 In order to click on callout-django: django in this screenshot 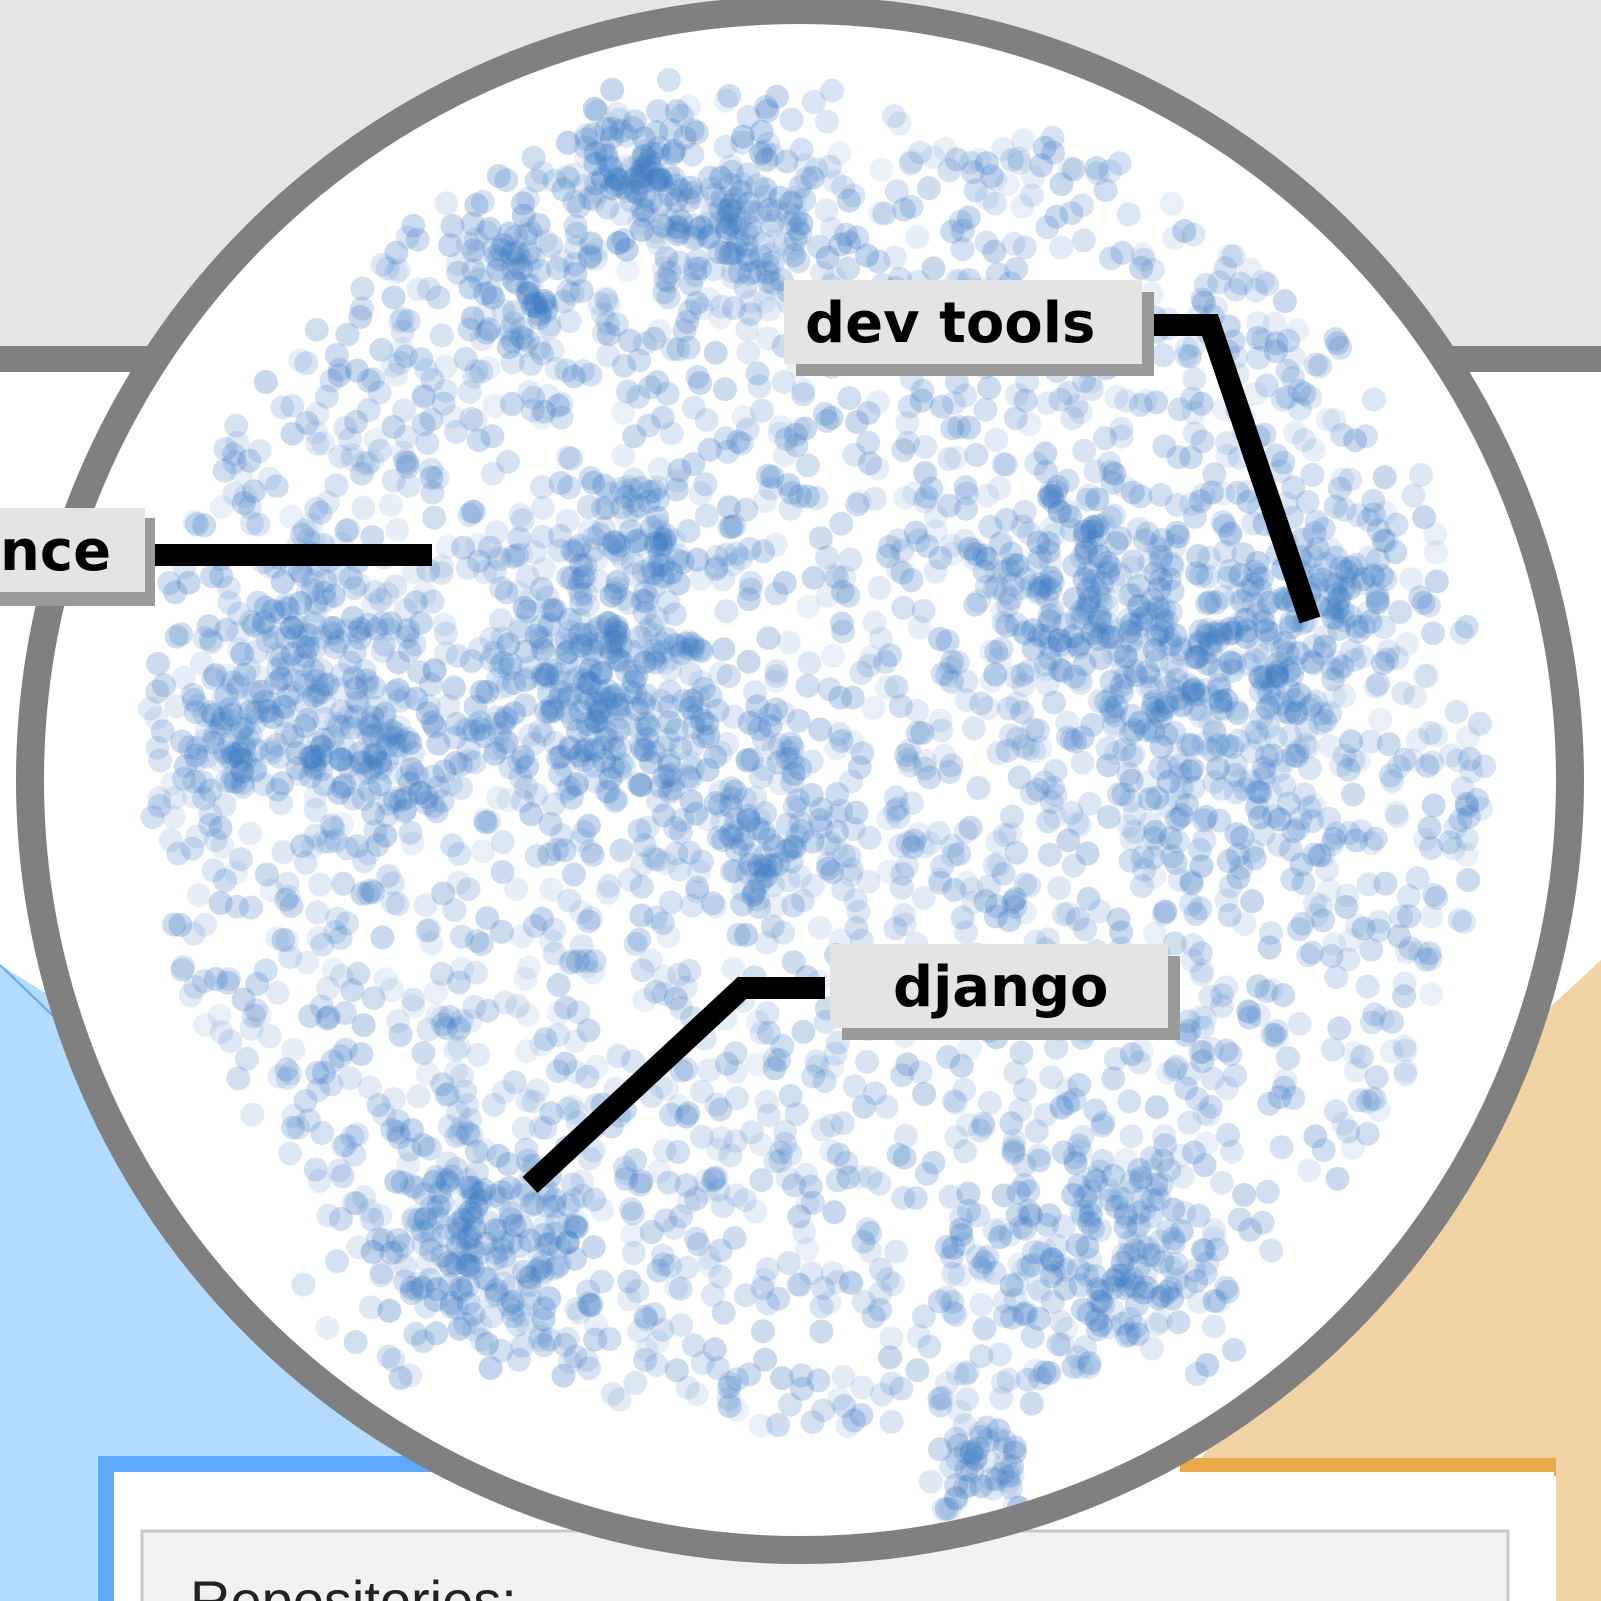, I will do `click(1005, 992)`.